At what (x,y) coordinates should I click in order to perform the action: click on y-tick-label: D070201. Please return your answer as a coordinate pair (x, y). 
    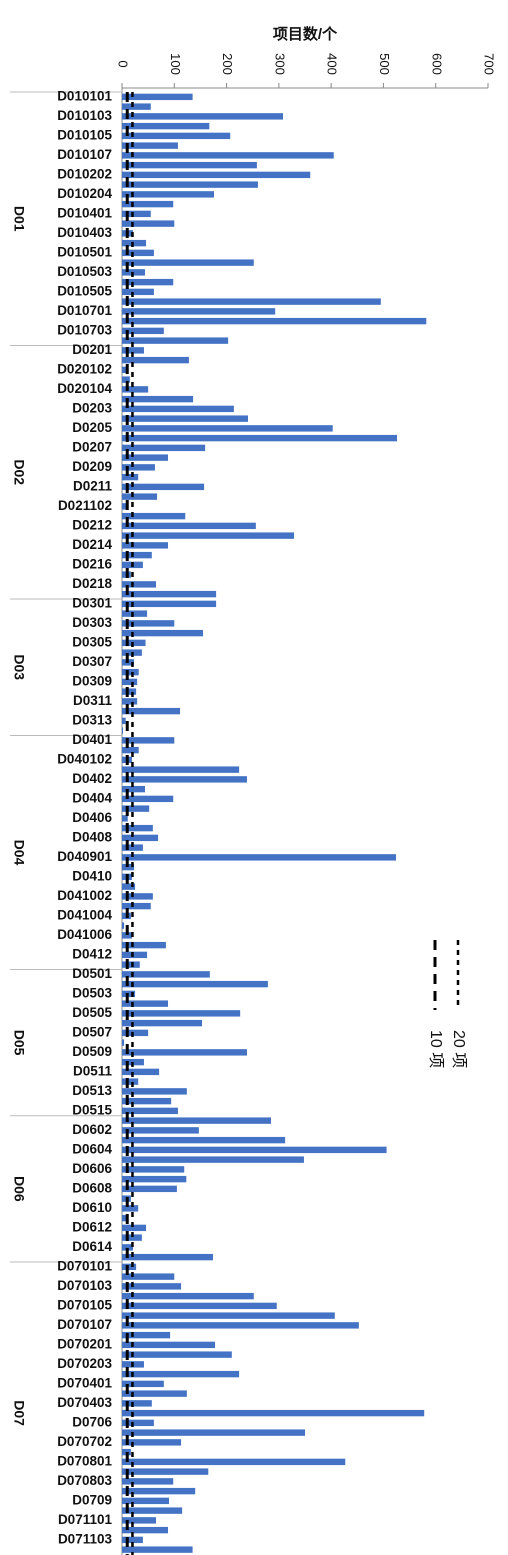
    Looking at the image, I should click on (84, 1343).